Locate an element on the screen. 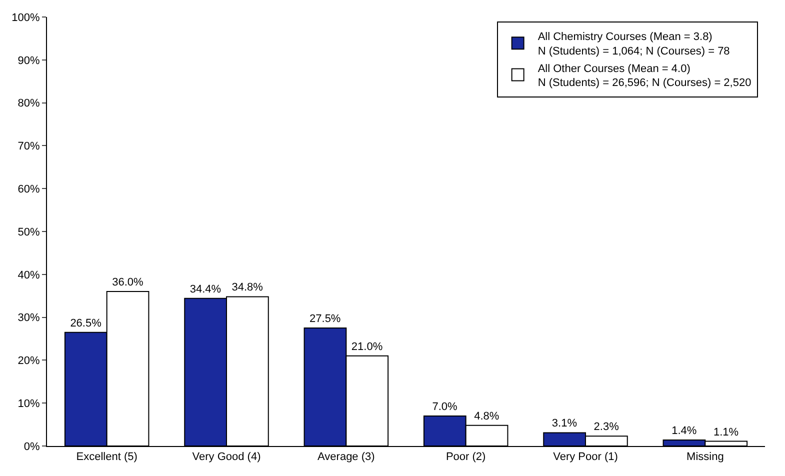 The height and width of the screenshot is (476, 785). data-label: 7.0% is located at coordinates (445, 406).